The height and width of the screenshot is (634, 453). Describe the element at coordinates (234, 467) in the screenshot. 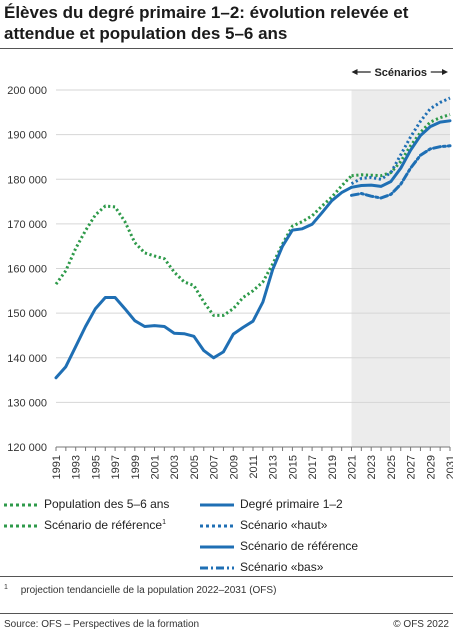

I see `x-tick-label: 2009` at that location.